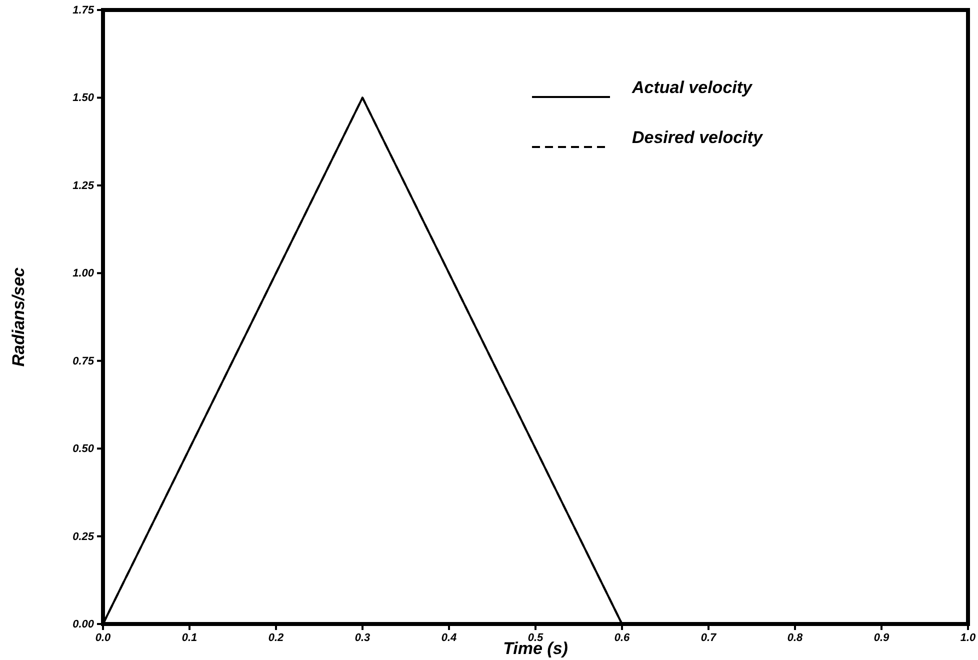  Describe the element at coordinates (622, 638) in the screenshot. I see `x-tick-label: 0.6` at that location.